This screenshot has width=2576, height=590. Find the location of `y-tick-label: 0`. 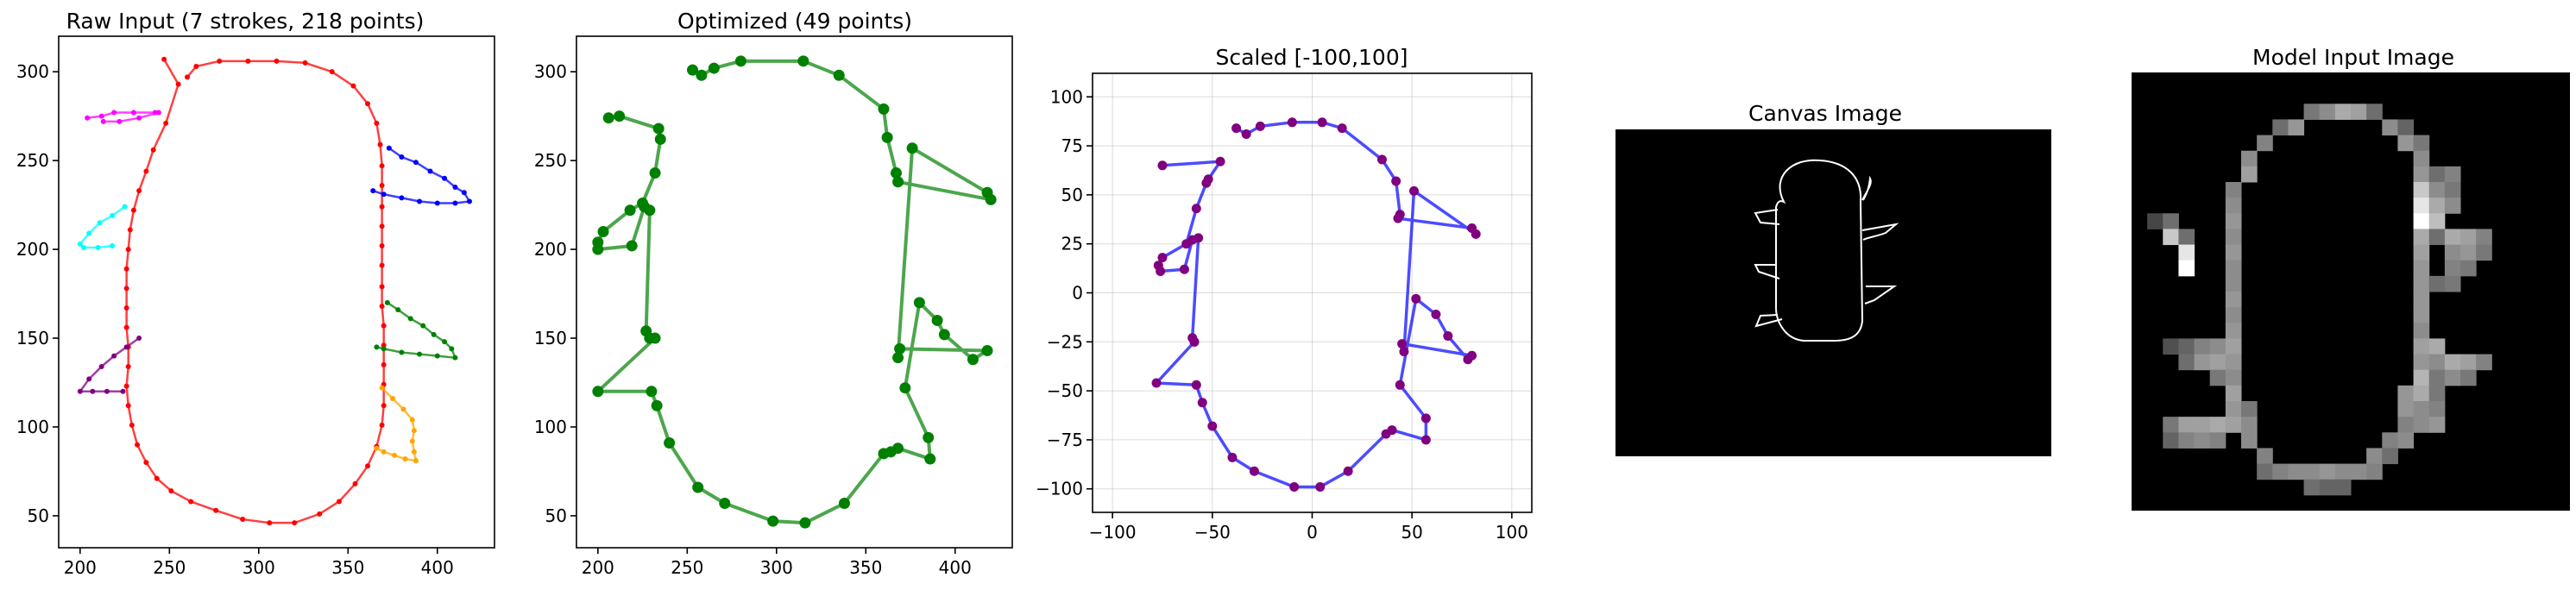

y-tick-label: 0 is located at coordinates (1077, 293).